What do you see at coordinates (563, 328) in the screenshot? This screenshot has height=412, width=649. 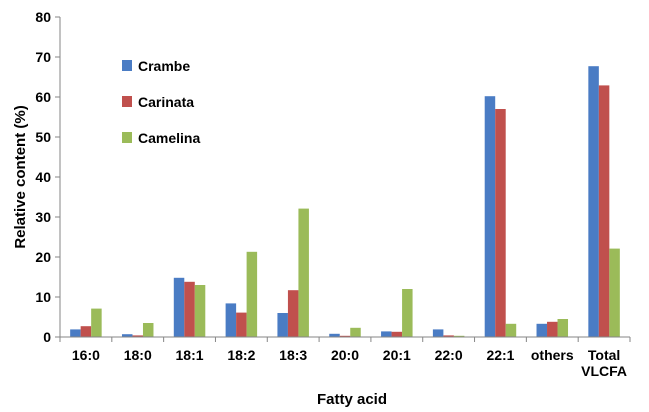 I see `bar-camelina-others` at bounding box center [563, 328].